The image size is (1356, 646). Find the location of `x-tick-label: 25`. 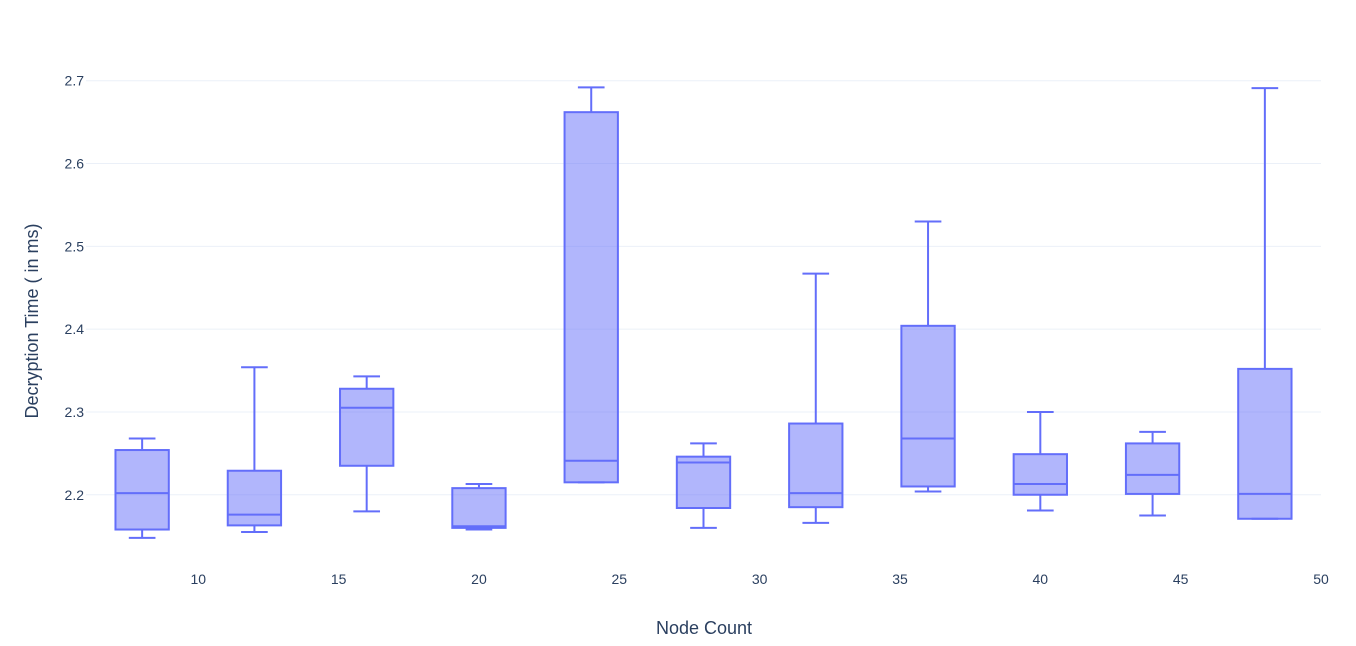

x-tick-label: 25 is located at coordinates (620, 579).